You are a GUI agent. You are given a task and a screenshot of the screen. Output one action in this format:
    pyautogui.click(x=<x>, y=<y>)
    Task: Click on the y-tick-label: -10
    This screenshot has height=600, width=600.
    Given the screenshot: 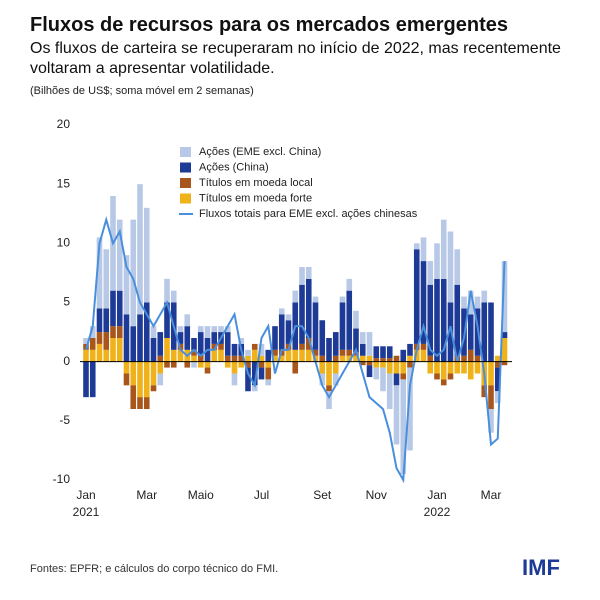 What is the action you would take?
    pyautogui.click(x=62, y=479)
    